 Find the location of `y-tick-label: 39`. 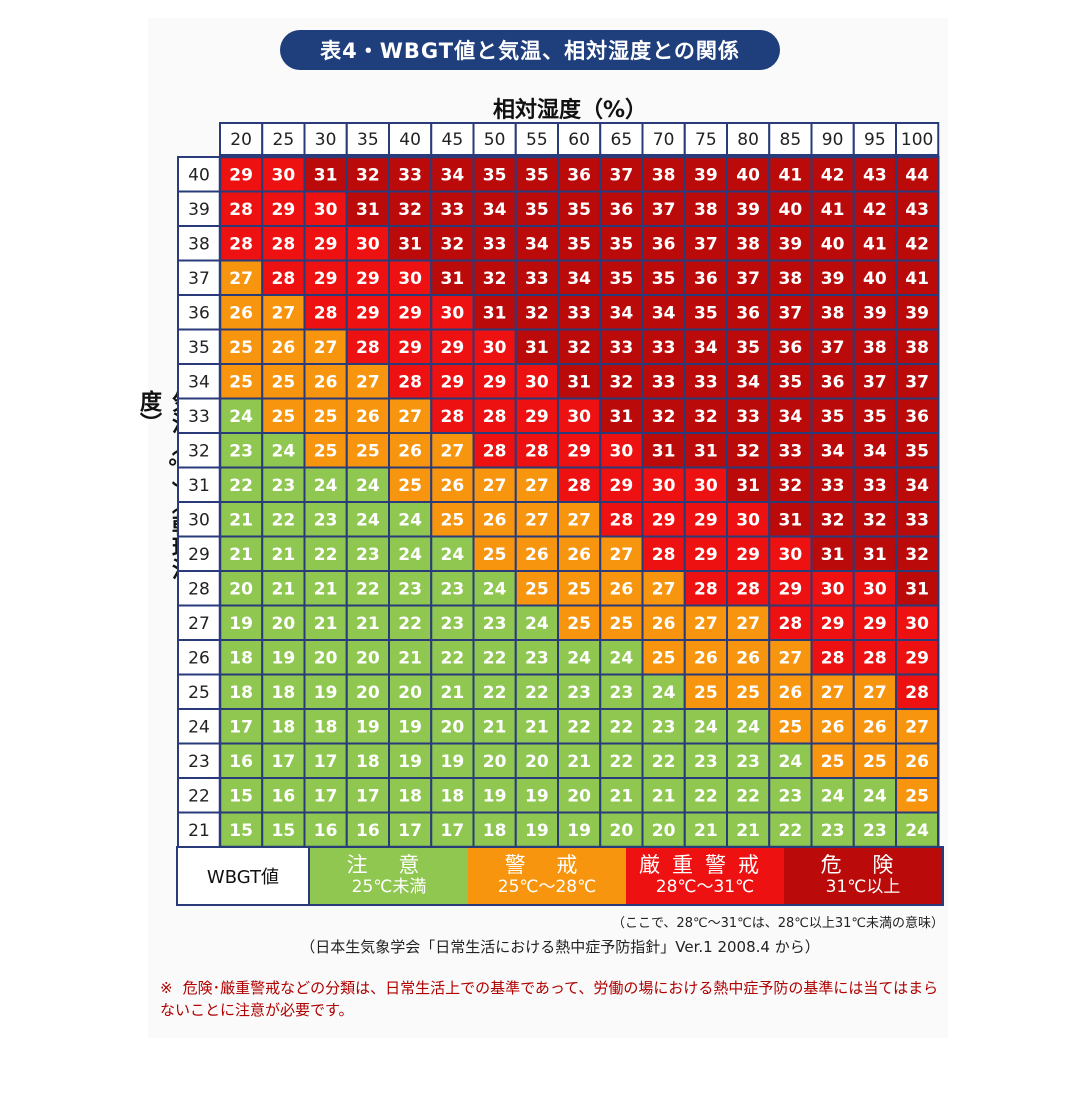

y-tick-label: 39 is located at coordinates (199, 210).